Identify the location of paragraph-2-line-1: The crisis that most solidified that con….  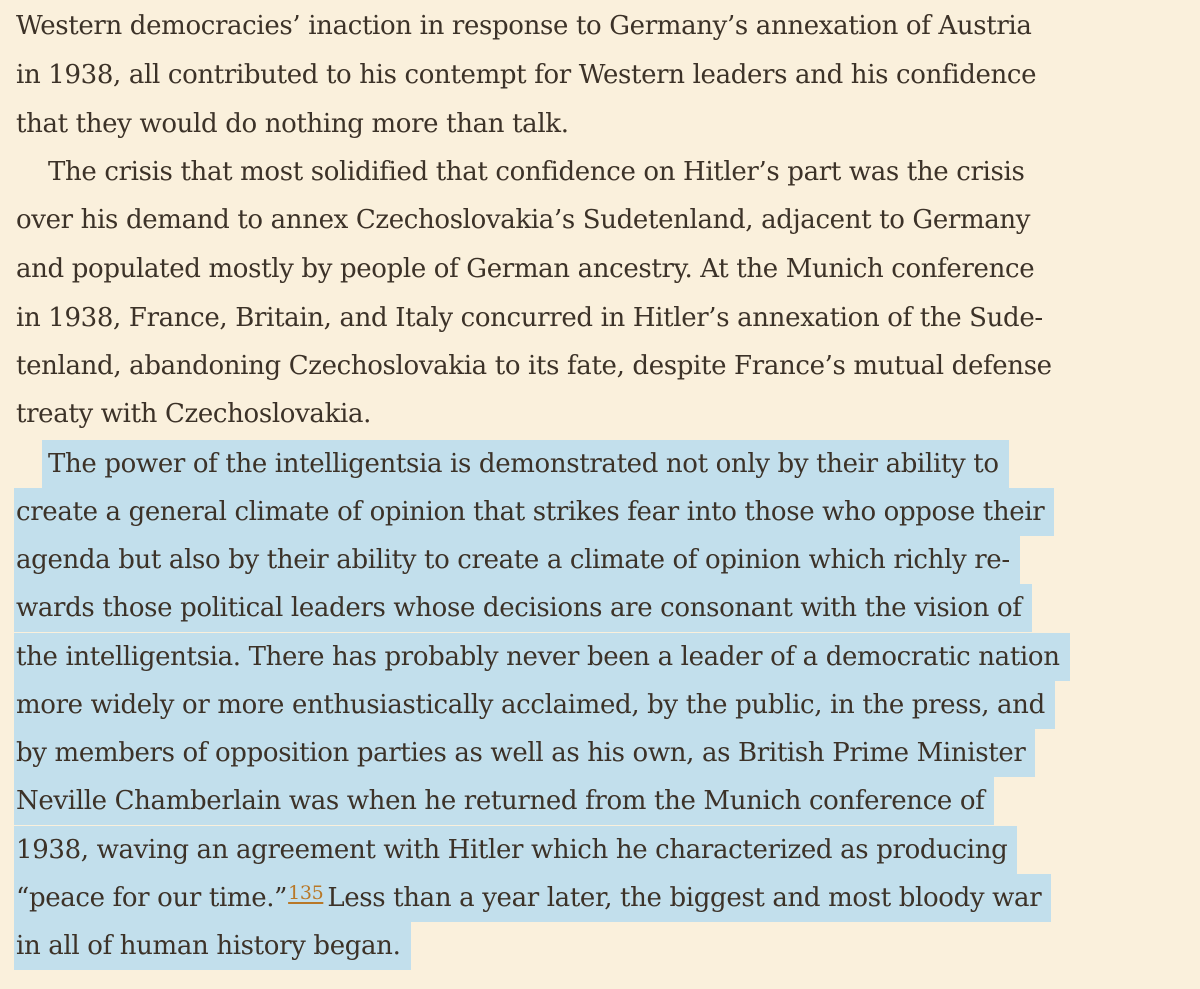
(536, 172).